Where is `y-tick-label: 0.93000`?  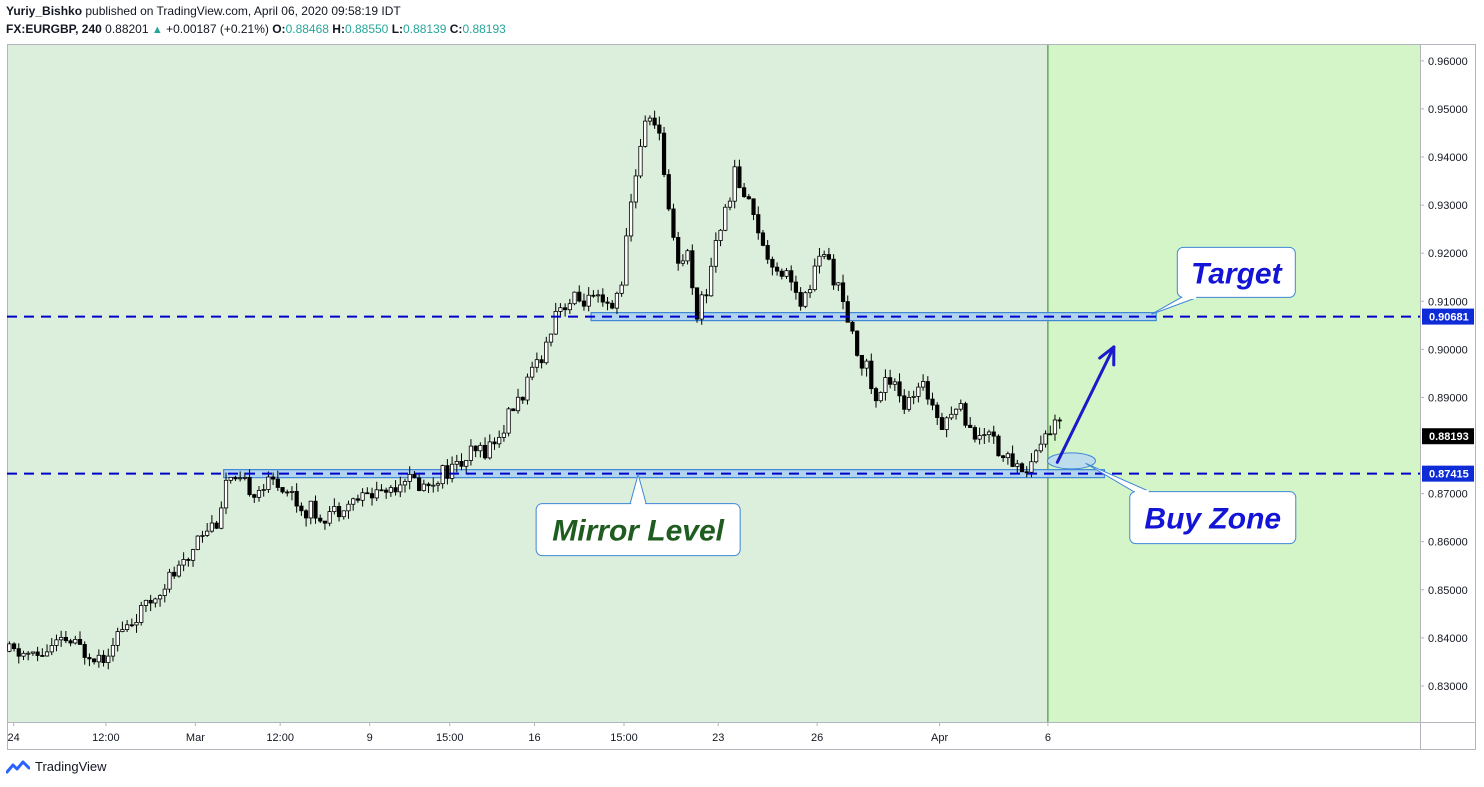 y-tick-label: 0.93000 is located at coordinates (1448, 206).